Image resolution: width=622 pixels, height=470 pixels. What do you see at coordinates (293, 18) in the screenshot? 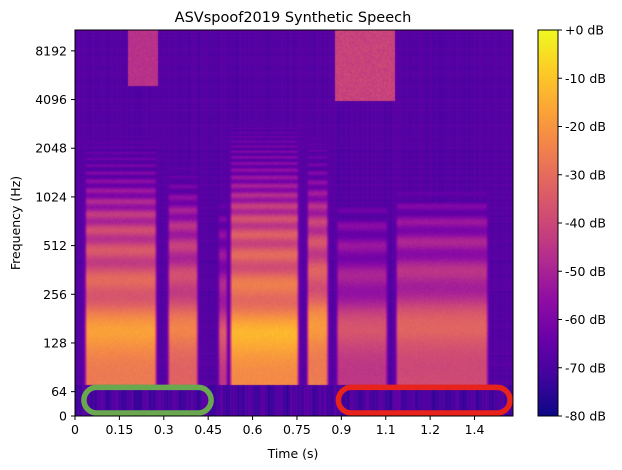
I see `chart-title: ASVspoof2019 Synthetic Speech` at bounding box center [293, 18].